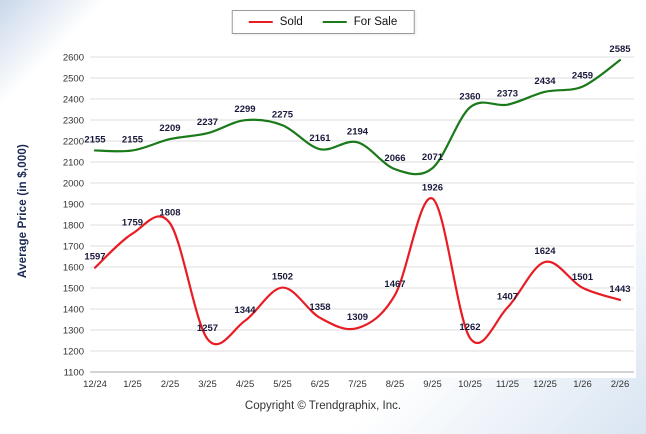 This screenshot has height=434, width=646. Describe the element at coordinates (207, 328) in the screenshot. I see `value-label: 1257` at that location.